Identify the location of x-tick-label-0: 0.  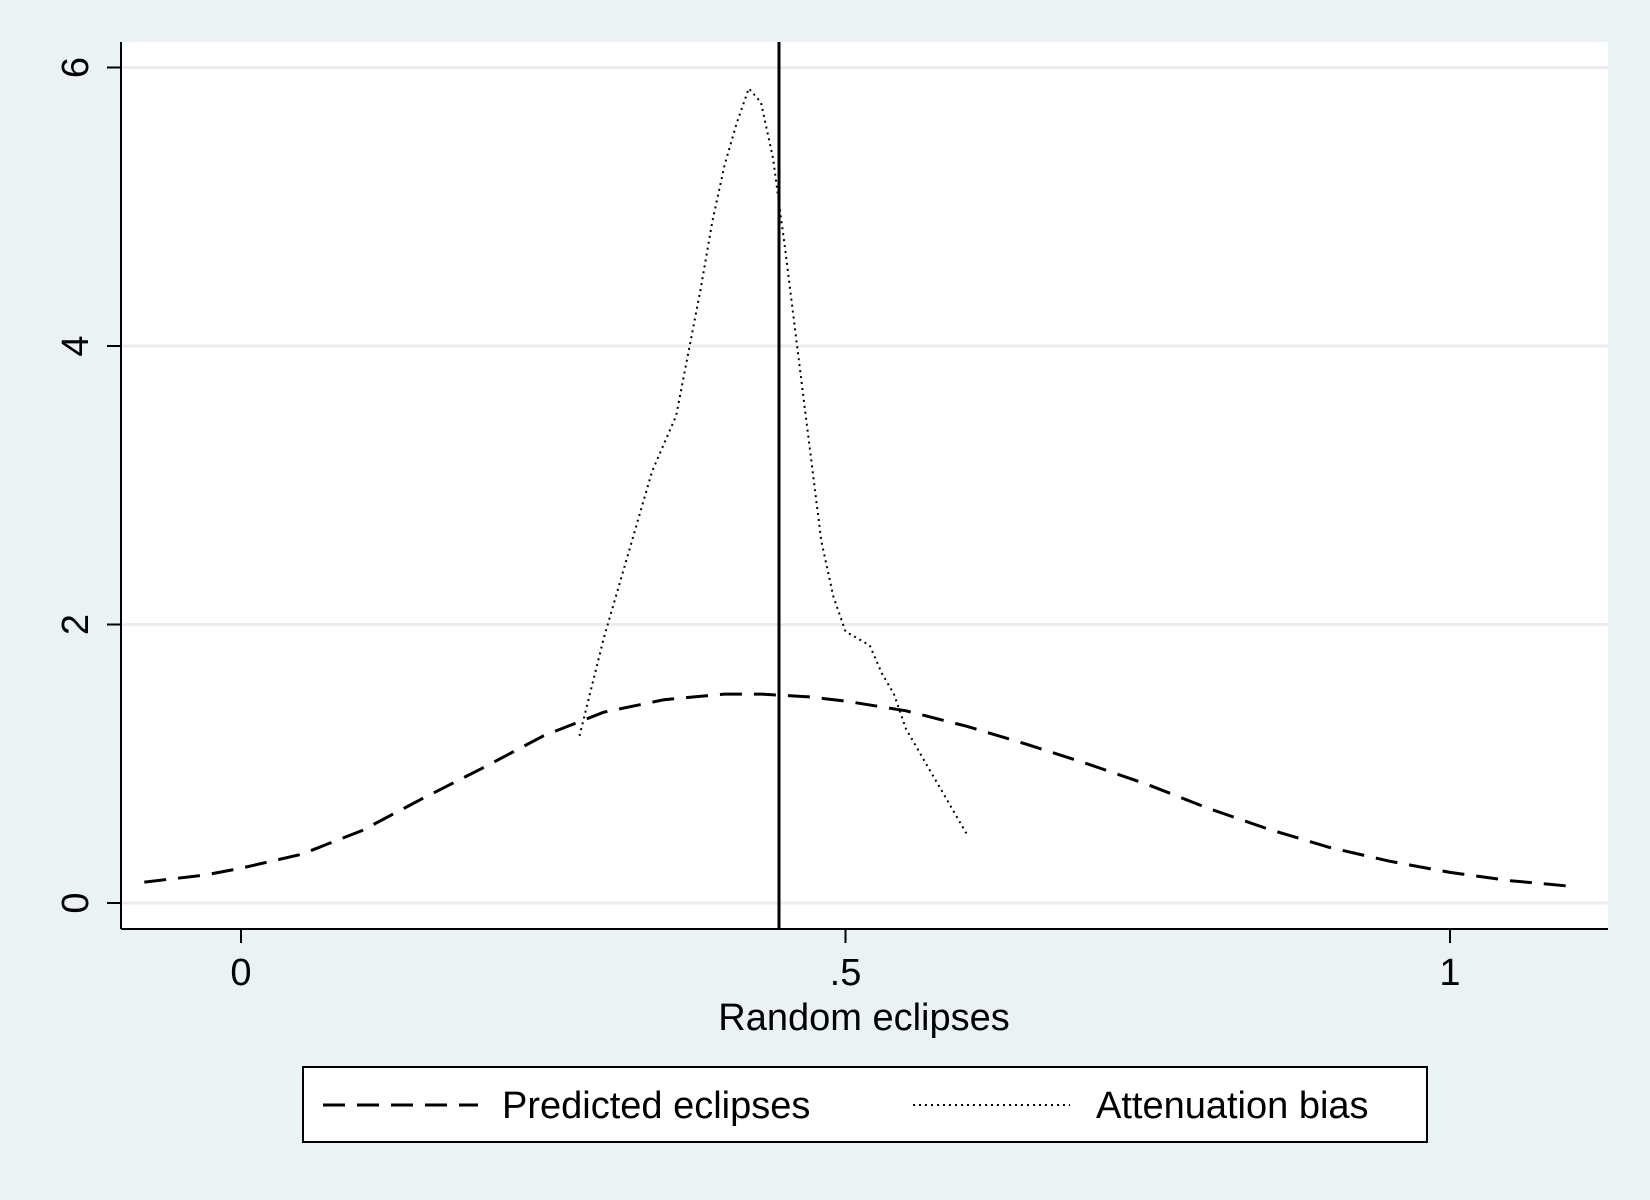
(240, 973).